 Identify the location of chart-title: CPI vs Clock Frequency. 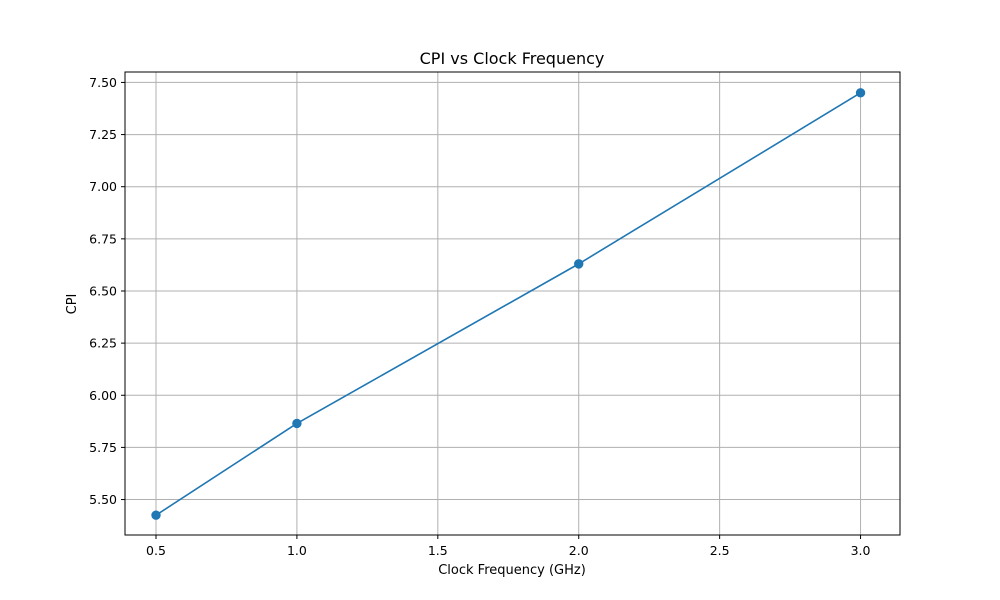
(512, 58).